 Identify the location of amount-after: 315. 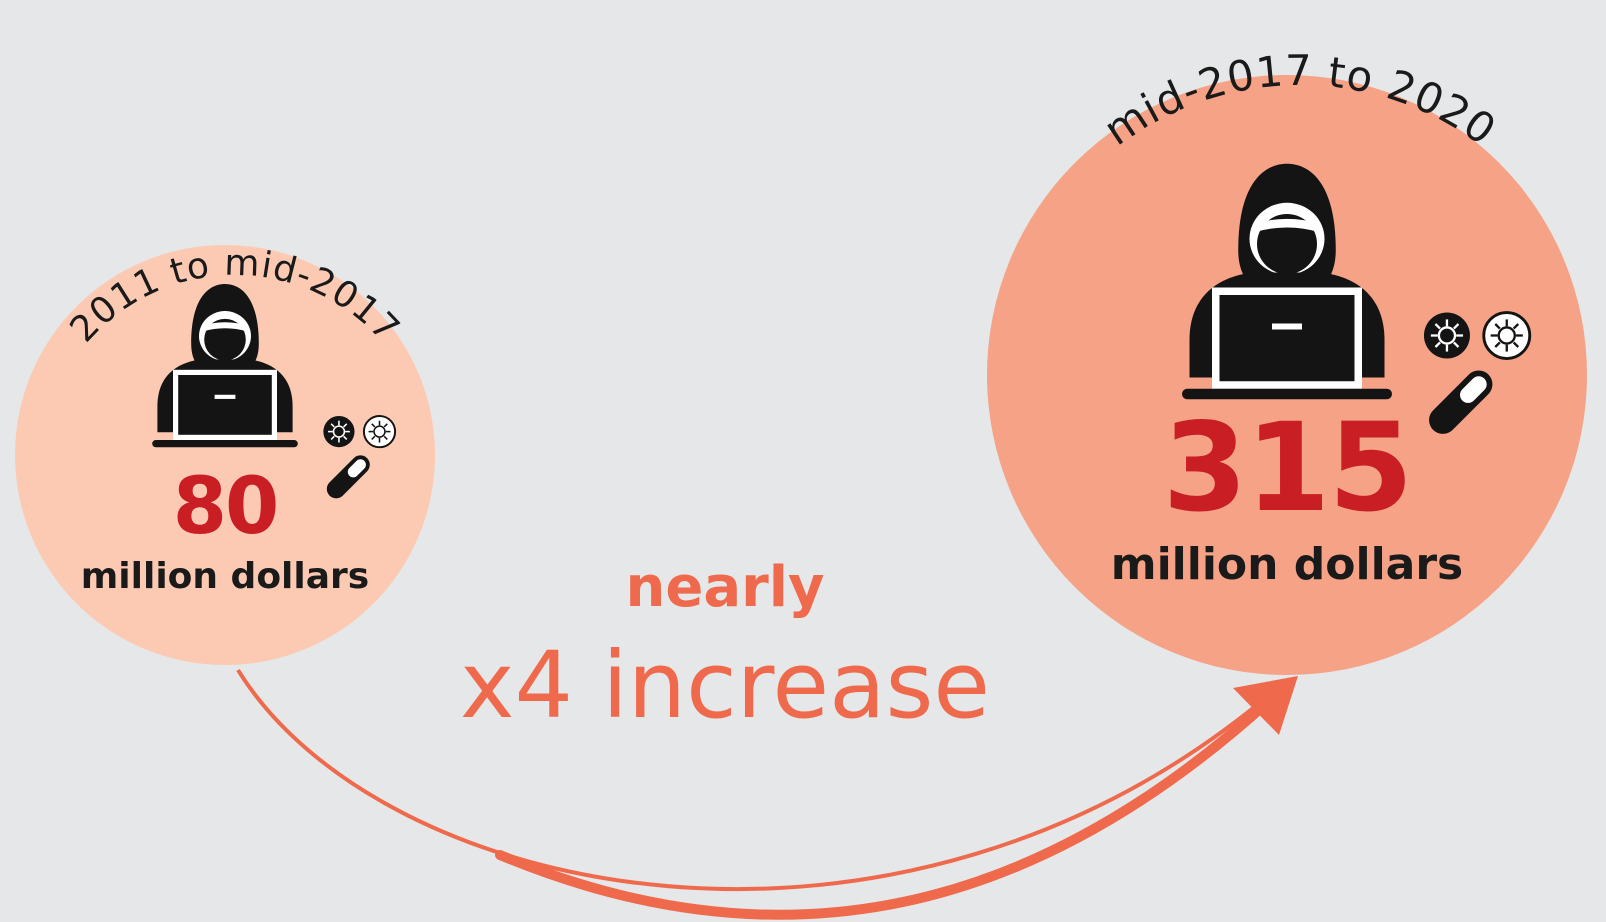
(1288, 468).